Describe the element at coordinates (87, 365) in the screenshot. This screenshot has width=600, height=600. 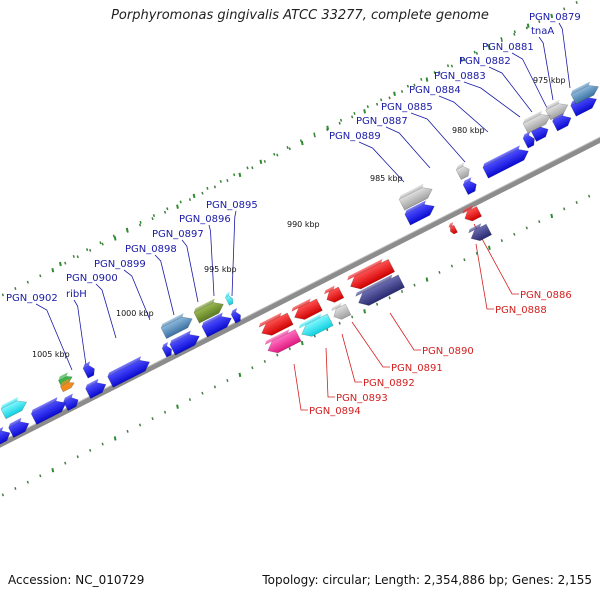
I see `gene-pgn-0900-b-bevel` at that location.